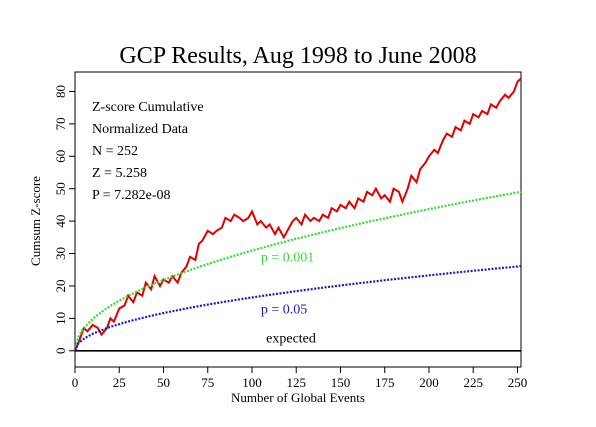 The height and width of the screenshot is (427, 596). I want to click on y-tick-label: 30, so click(60, 253).